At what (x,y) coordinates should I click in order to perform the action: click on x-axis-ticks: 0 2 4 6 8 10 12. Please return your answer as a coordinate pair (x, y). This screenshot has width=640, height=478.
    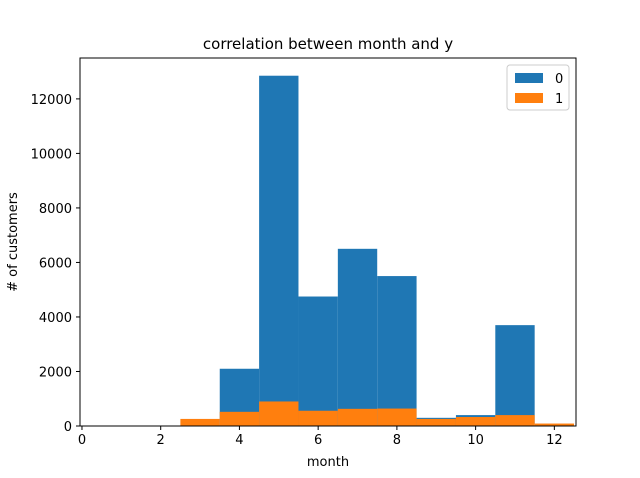
    Looking at the image, I should click on (320, 437).